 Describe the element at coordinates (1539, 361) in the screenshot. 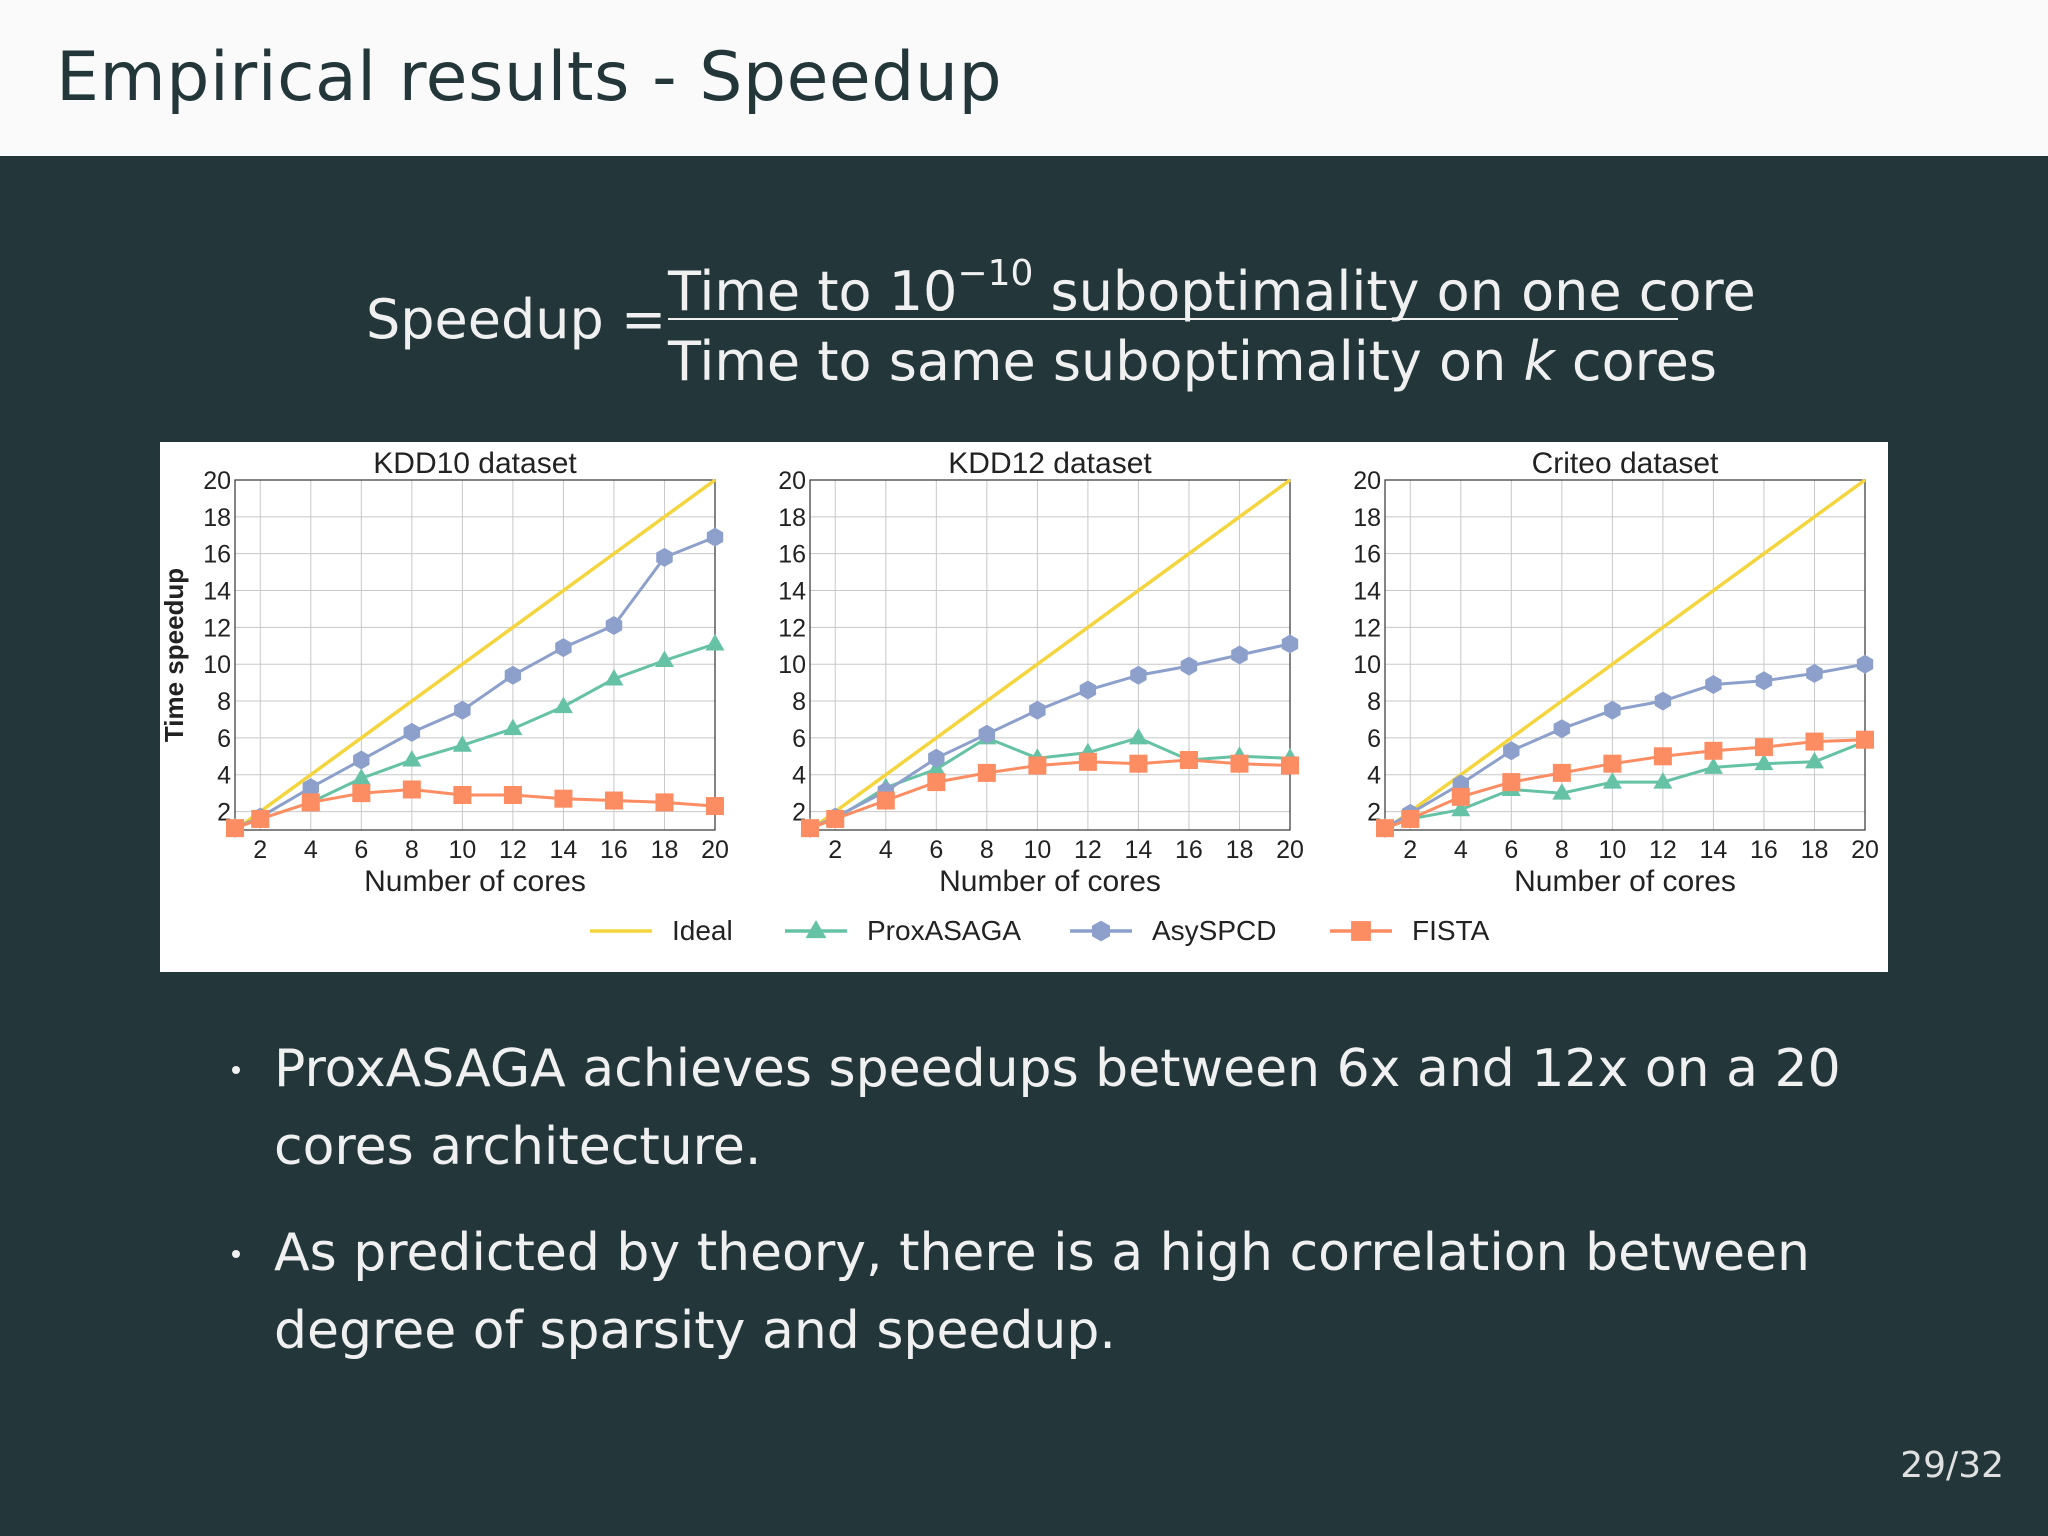

I see `formula-denominator-variable: k` at that location.